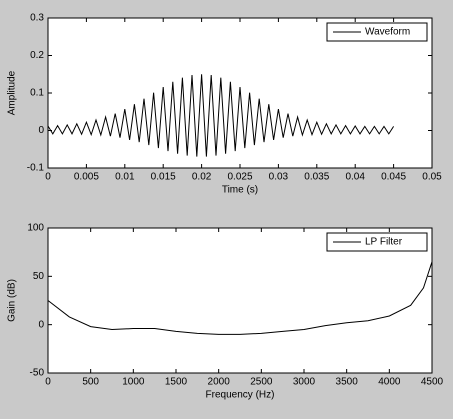 Image resolution: width=453 pixels, height=419 pixels. What do you see at coordinates (240, 190) in the screenshot?
I see `x-axis-label: Time (s)` at bounding box center [240, 190].